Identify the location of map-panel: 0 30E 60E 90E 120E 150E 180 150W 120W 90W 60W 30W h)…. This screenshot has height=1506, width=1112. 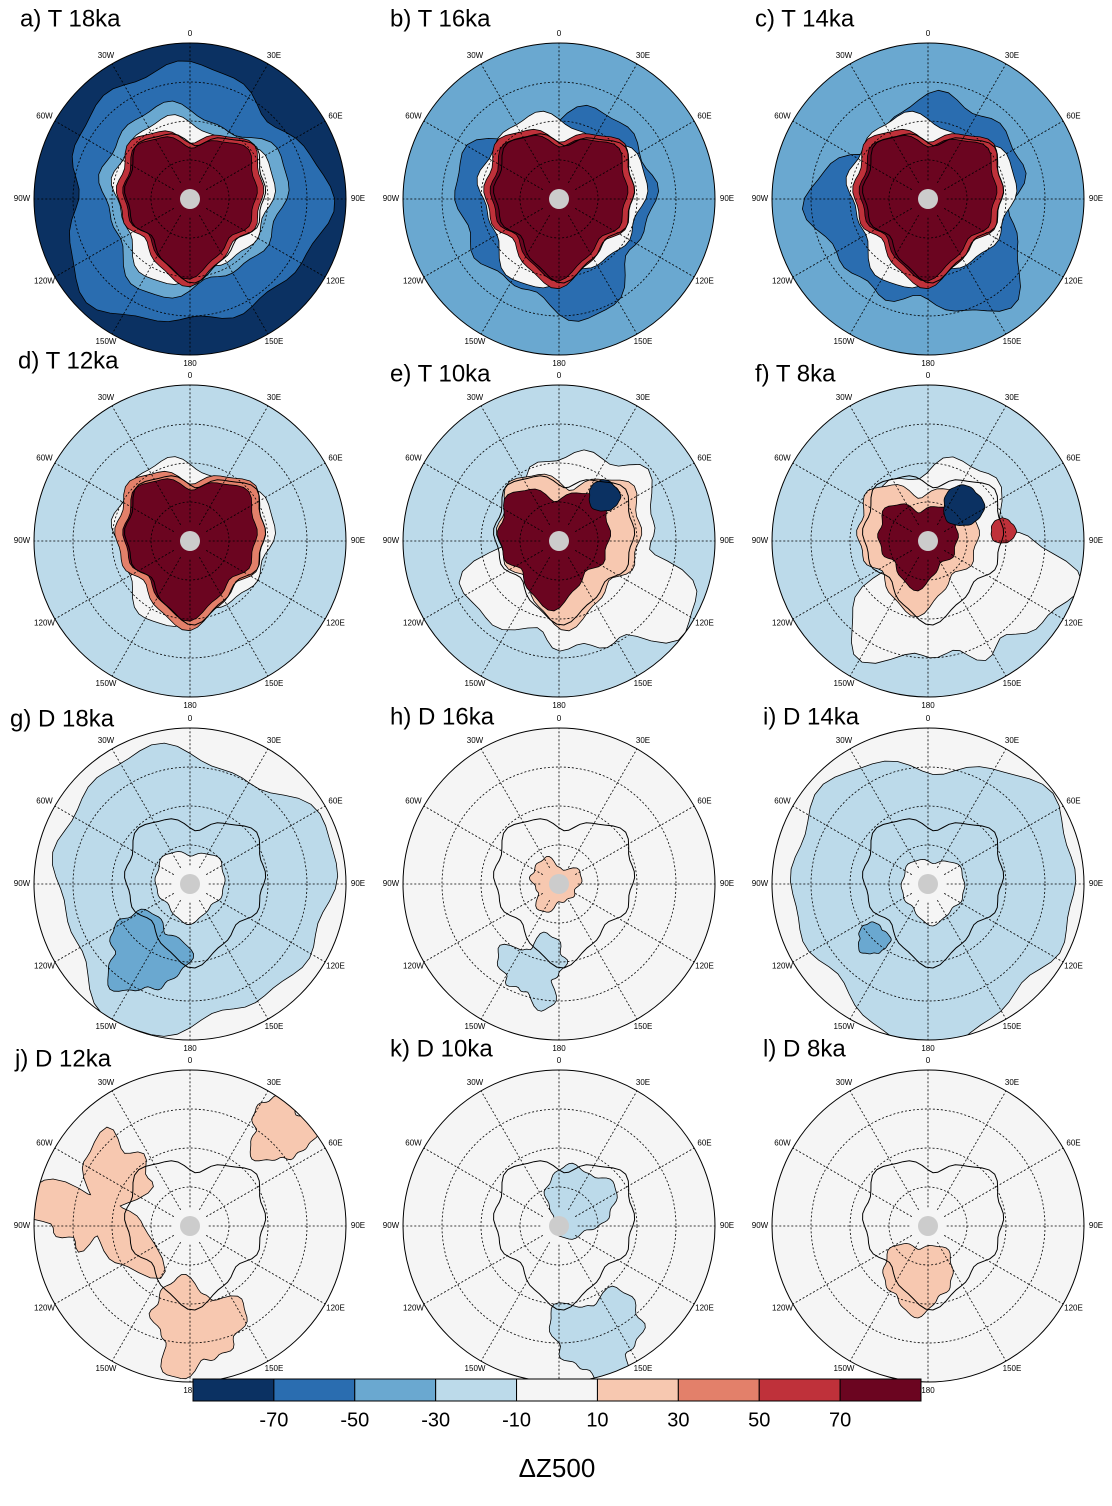
(558, 878).